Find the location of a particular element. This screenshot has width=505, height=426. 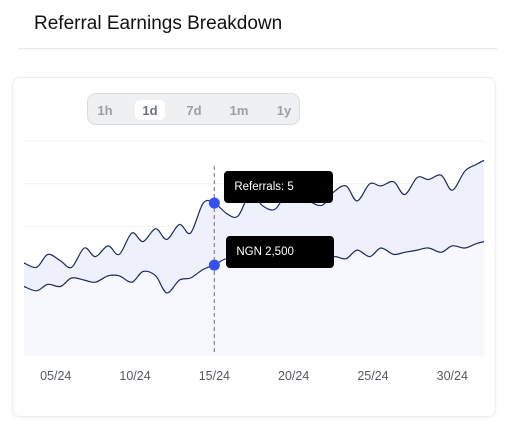

earnings-tooltip: NGN 2,500 is located at coordinates (280, 252).